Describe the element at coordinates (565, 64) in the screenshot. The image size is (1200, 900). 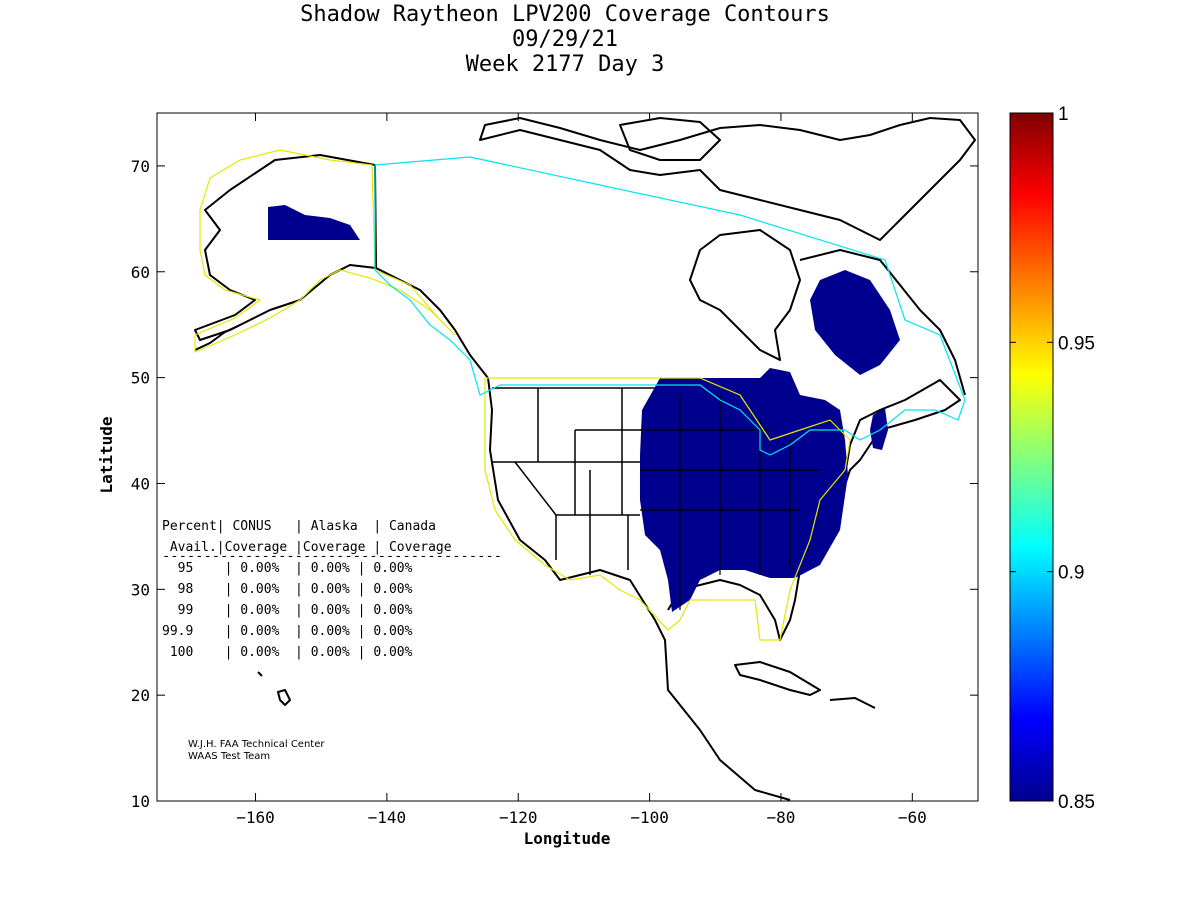
I see `map-week-day: Week 2177 Day 3` at that location.